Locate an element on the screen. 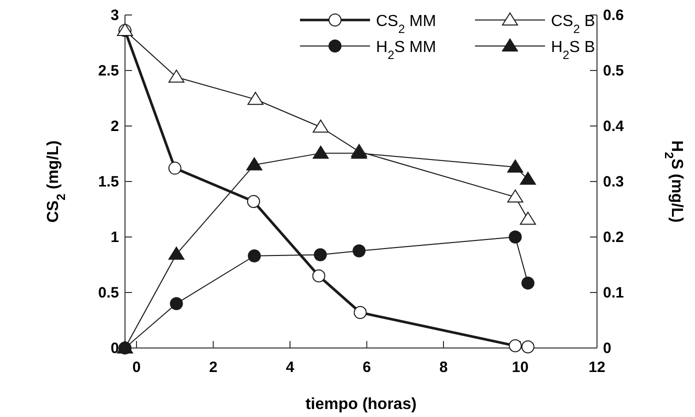 The height and width of the screenshot is (417, 695). y-tick-label: 2 is located at coordinates (114, 126).